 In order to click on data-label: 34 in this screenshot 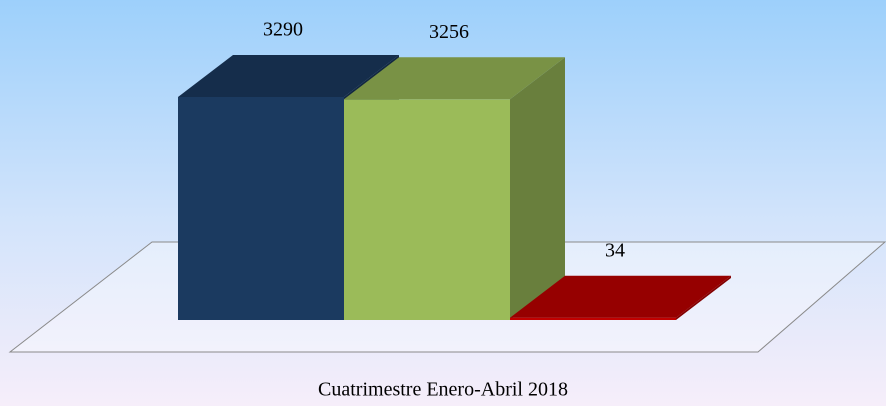, I will do `click(615, 250)`.